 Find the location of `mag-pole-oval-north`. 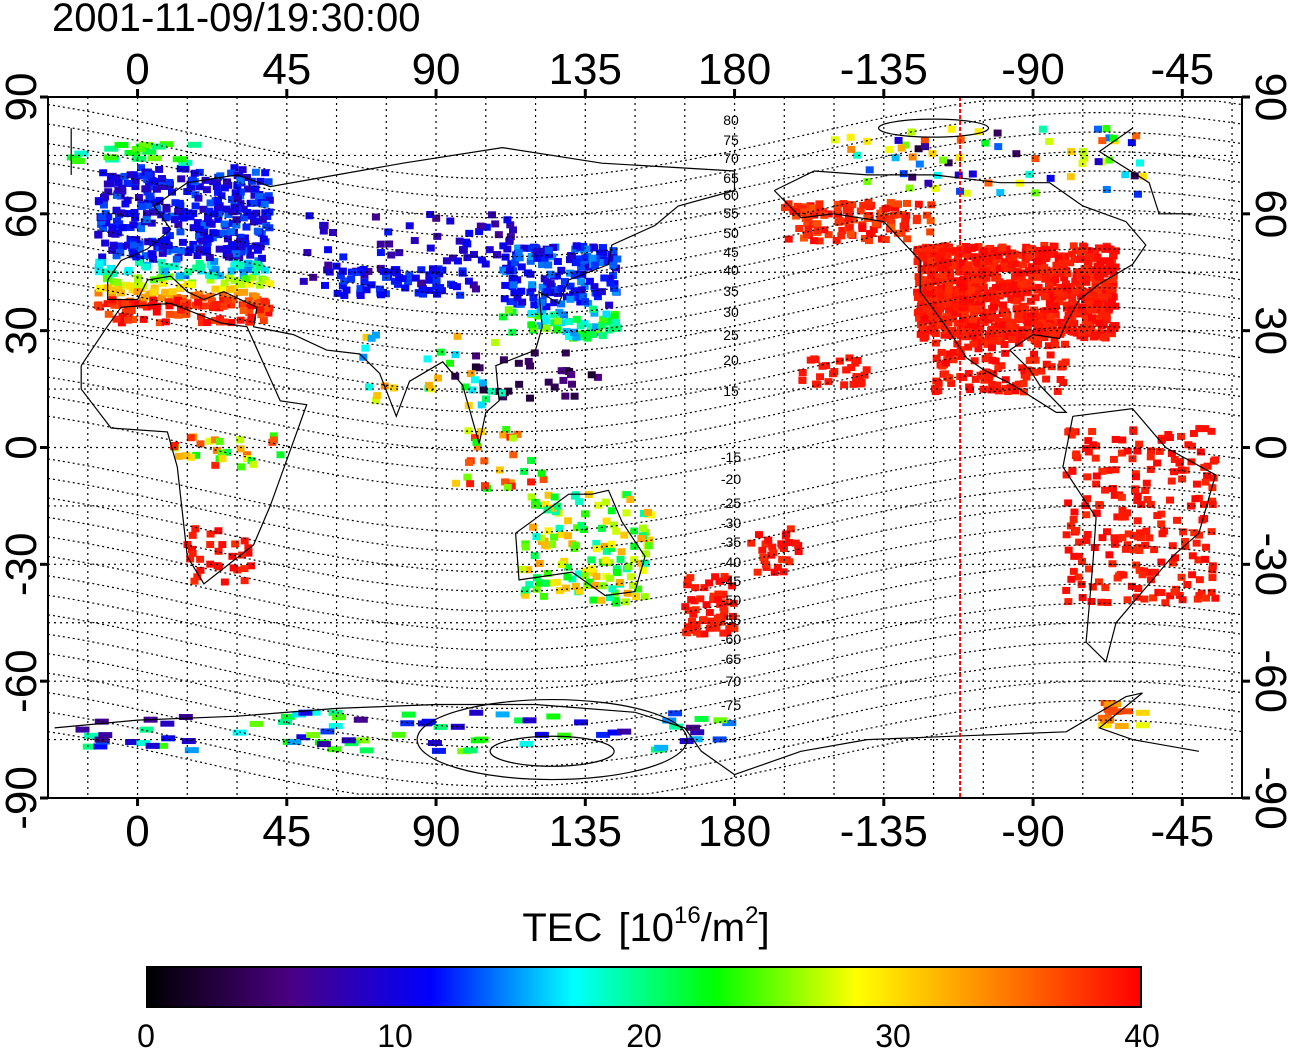

mag-pole-oval-north is located at coordinates (933, 128).